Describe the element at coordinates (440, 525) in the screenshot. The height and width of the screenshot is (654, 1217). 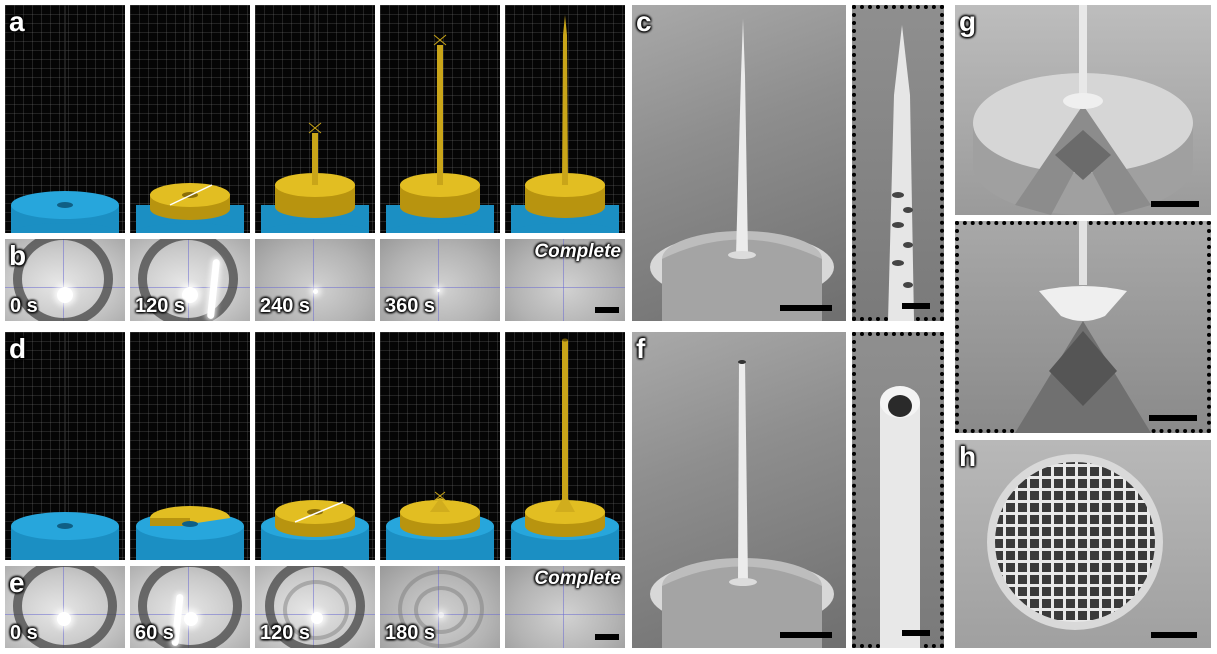
I see `render-d-frame-4-drawing` at that location.